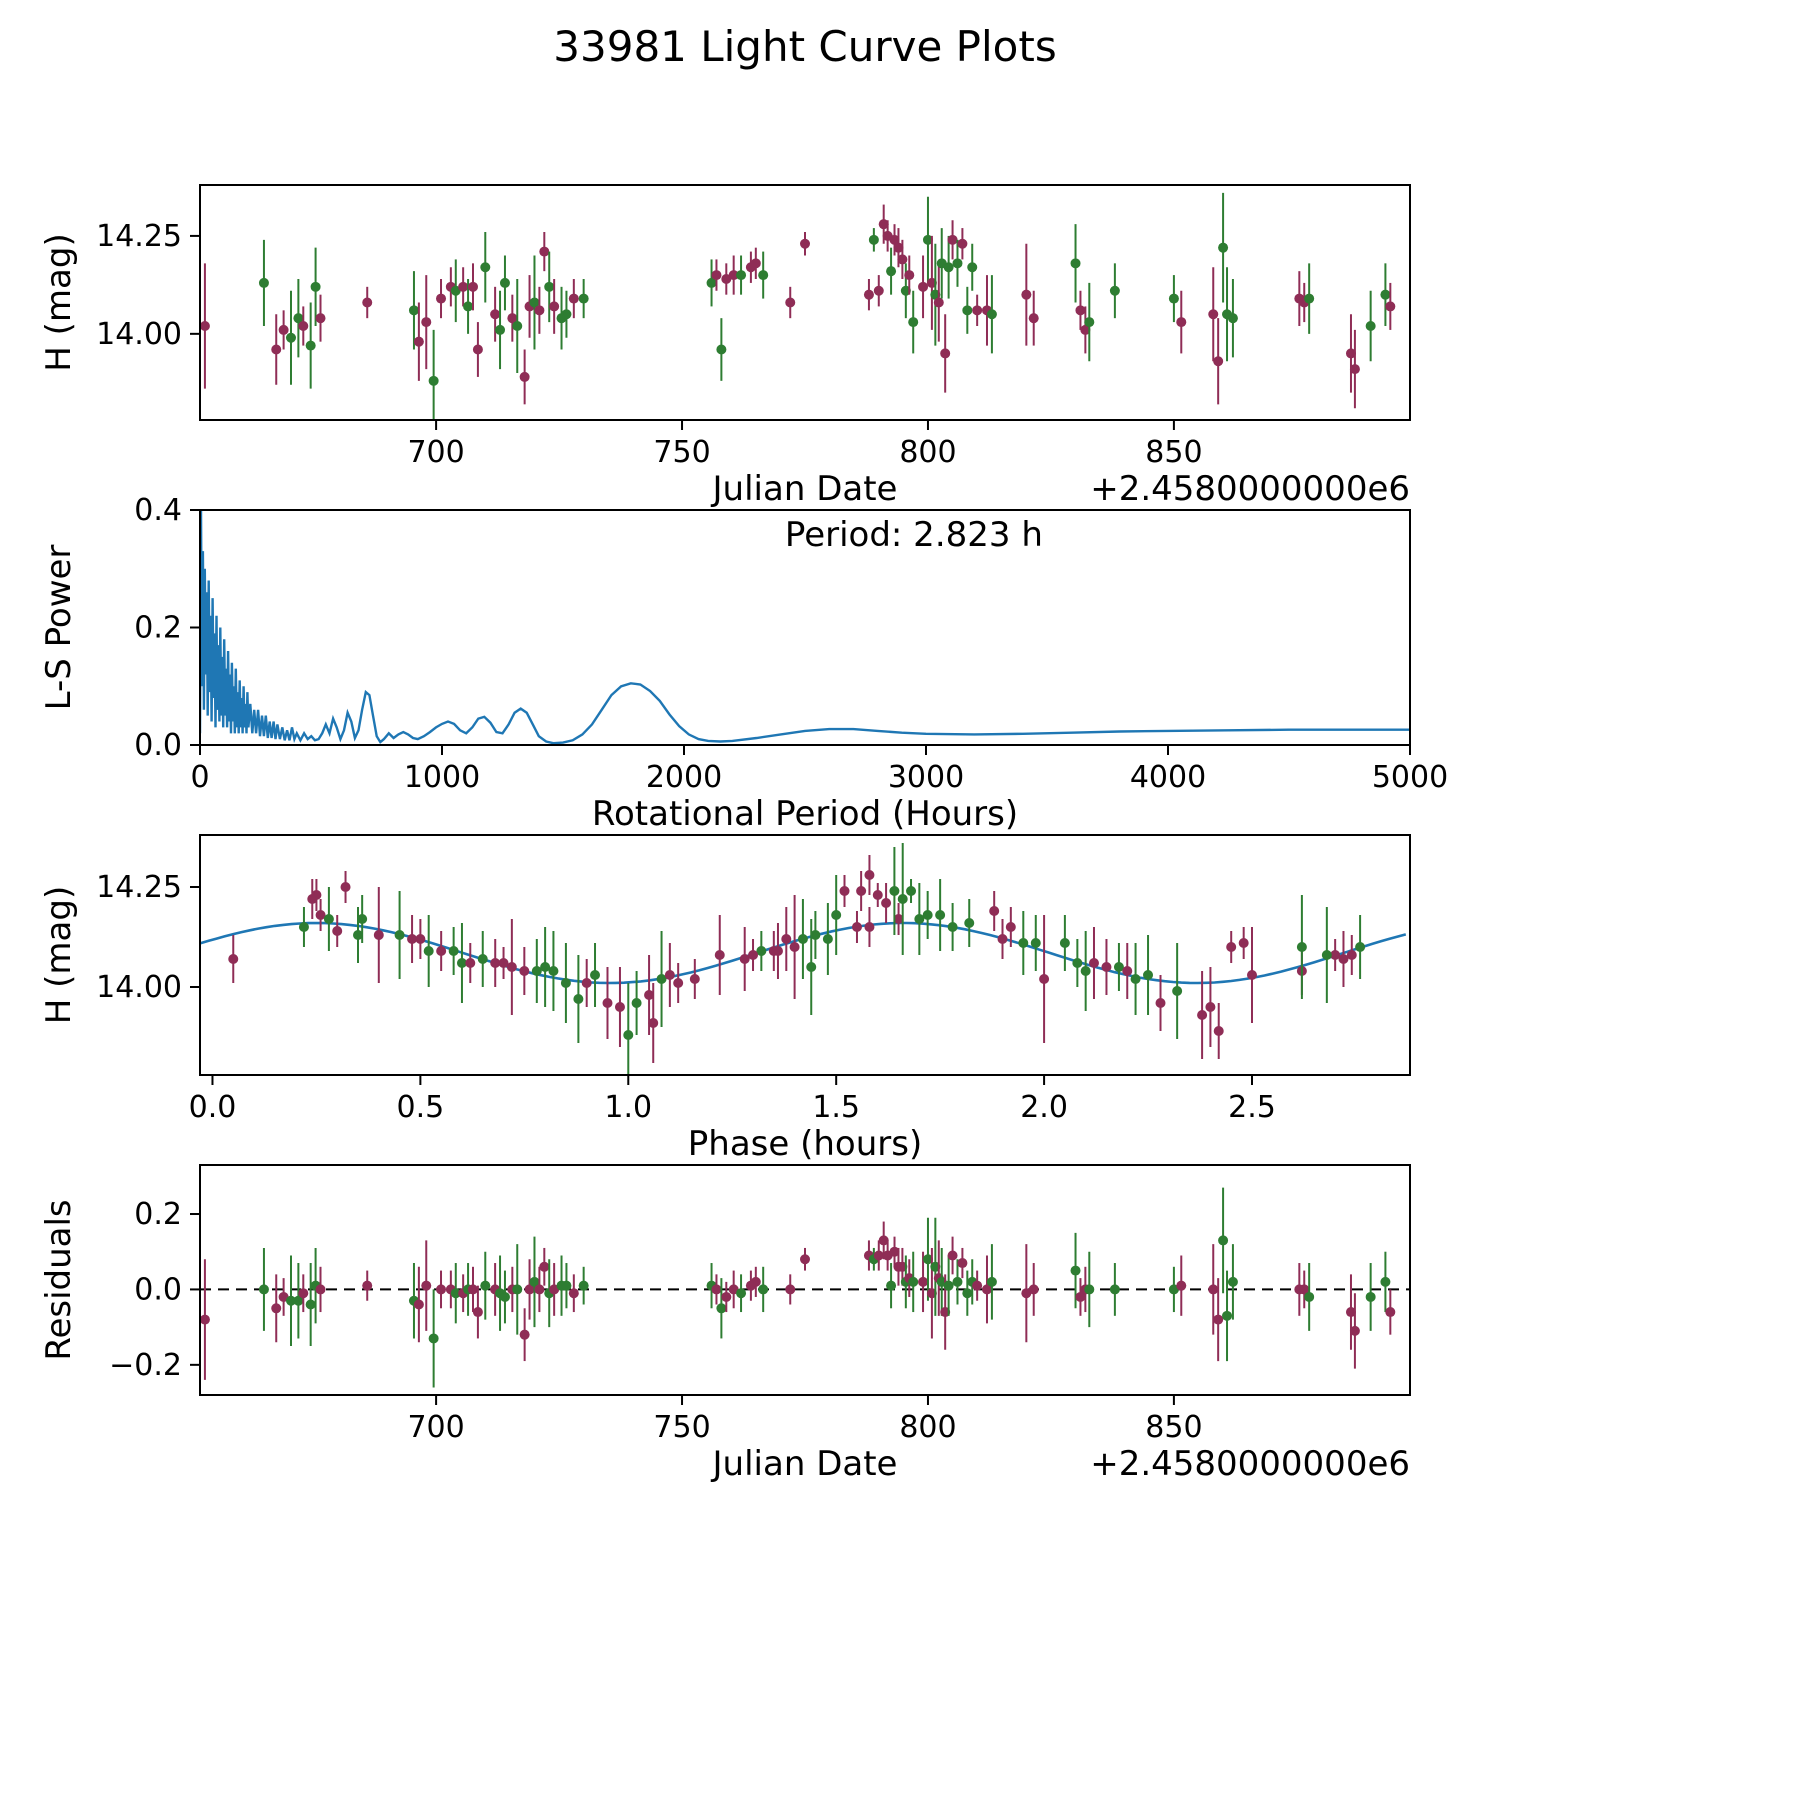 This screenshot has width=1800, height=1800. Describe the element at coordinates (804, 489) in the screenshot. I see `x-axis-label: Julian Date` at that location.